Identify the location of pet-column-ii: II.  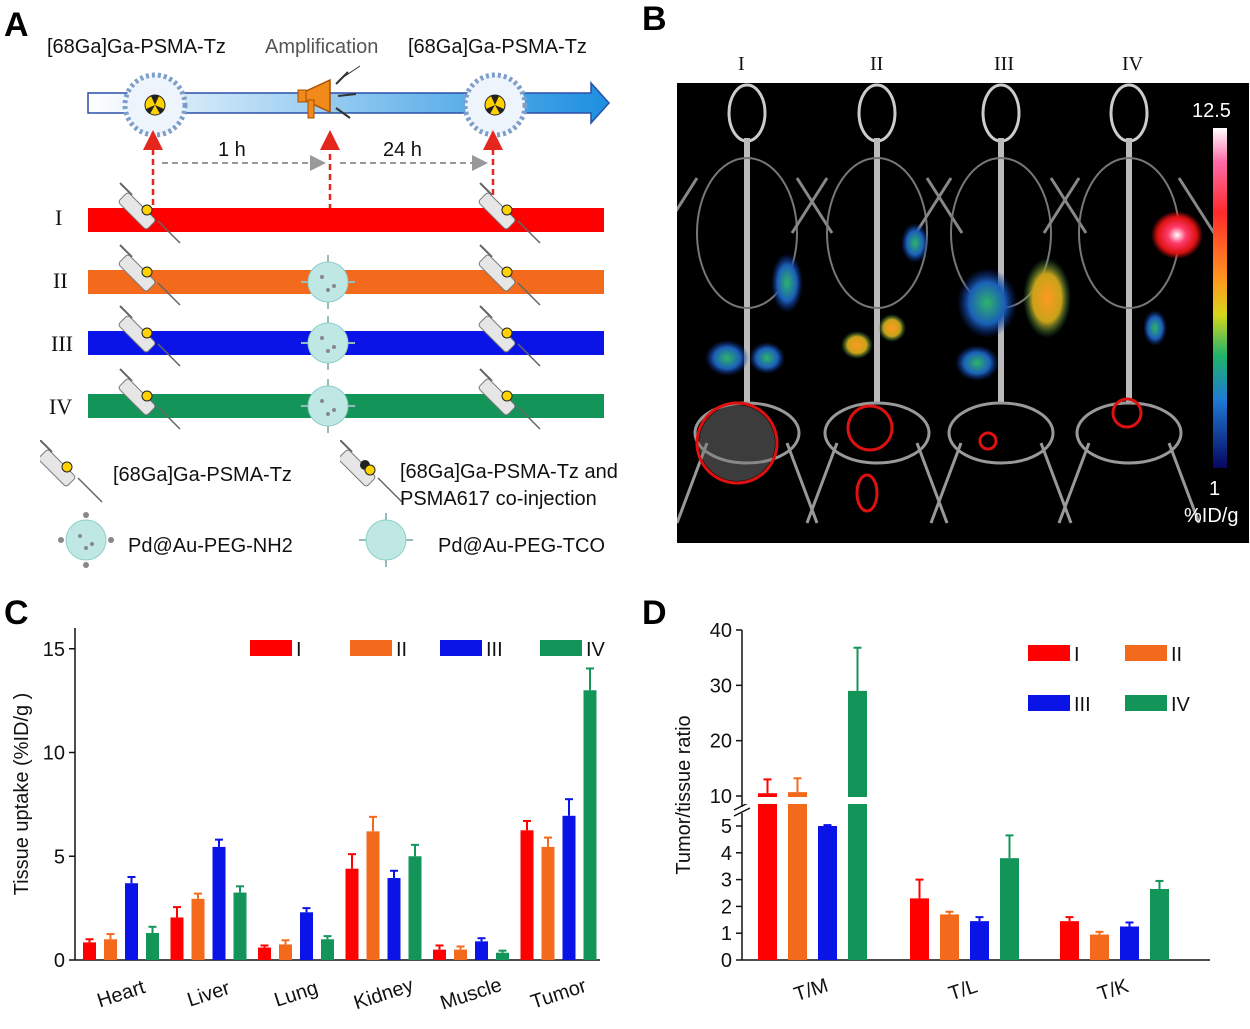
(877, 64).